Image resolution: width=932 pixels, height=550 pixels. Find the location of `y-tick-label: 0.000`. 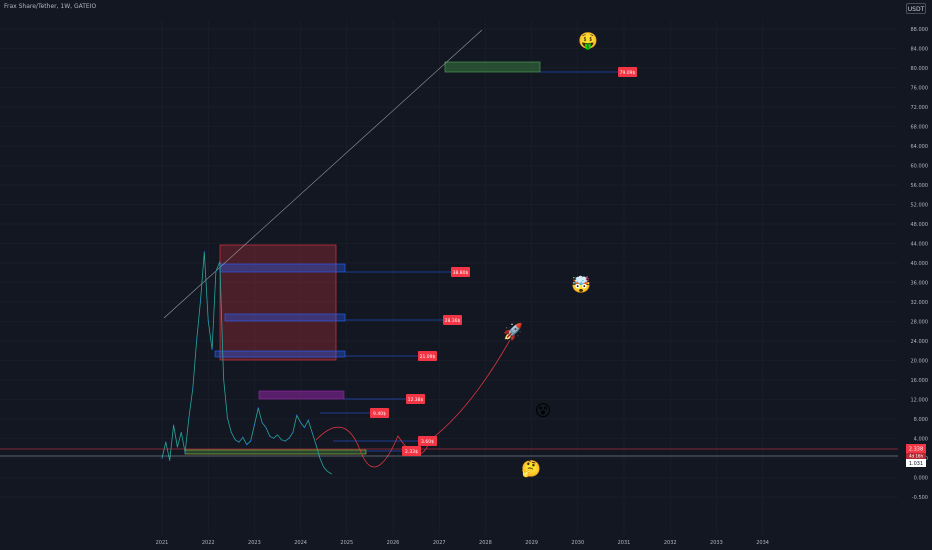

y-tick-label: 0.000 is located at coordinates (921, 479).